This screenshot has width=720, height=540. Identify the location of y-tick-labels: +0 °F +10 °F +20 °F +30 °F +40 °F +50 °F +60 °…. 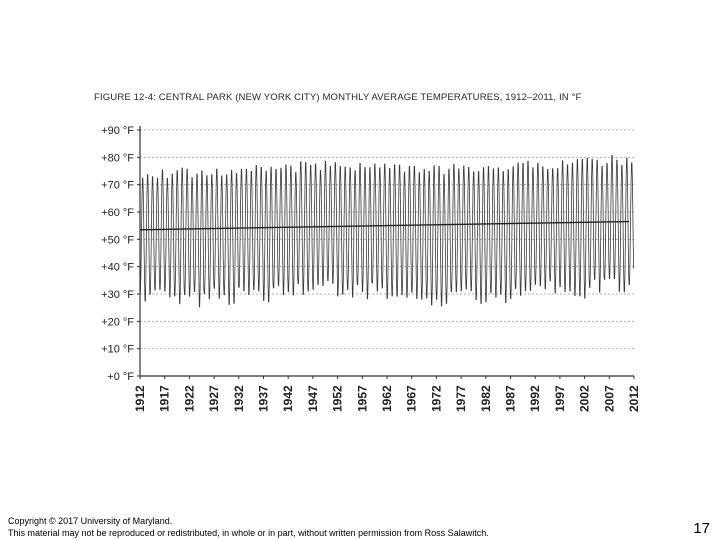
(117, 254).